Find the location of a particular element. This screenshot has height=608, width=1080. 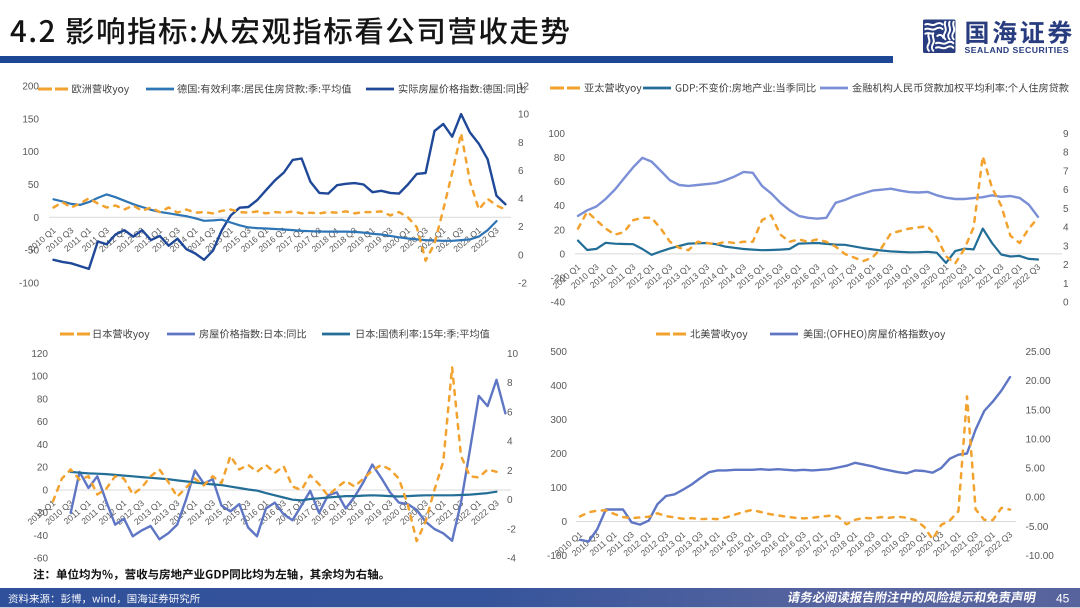

svg-text: 300 is located at coordinates (558, 420).